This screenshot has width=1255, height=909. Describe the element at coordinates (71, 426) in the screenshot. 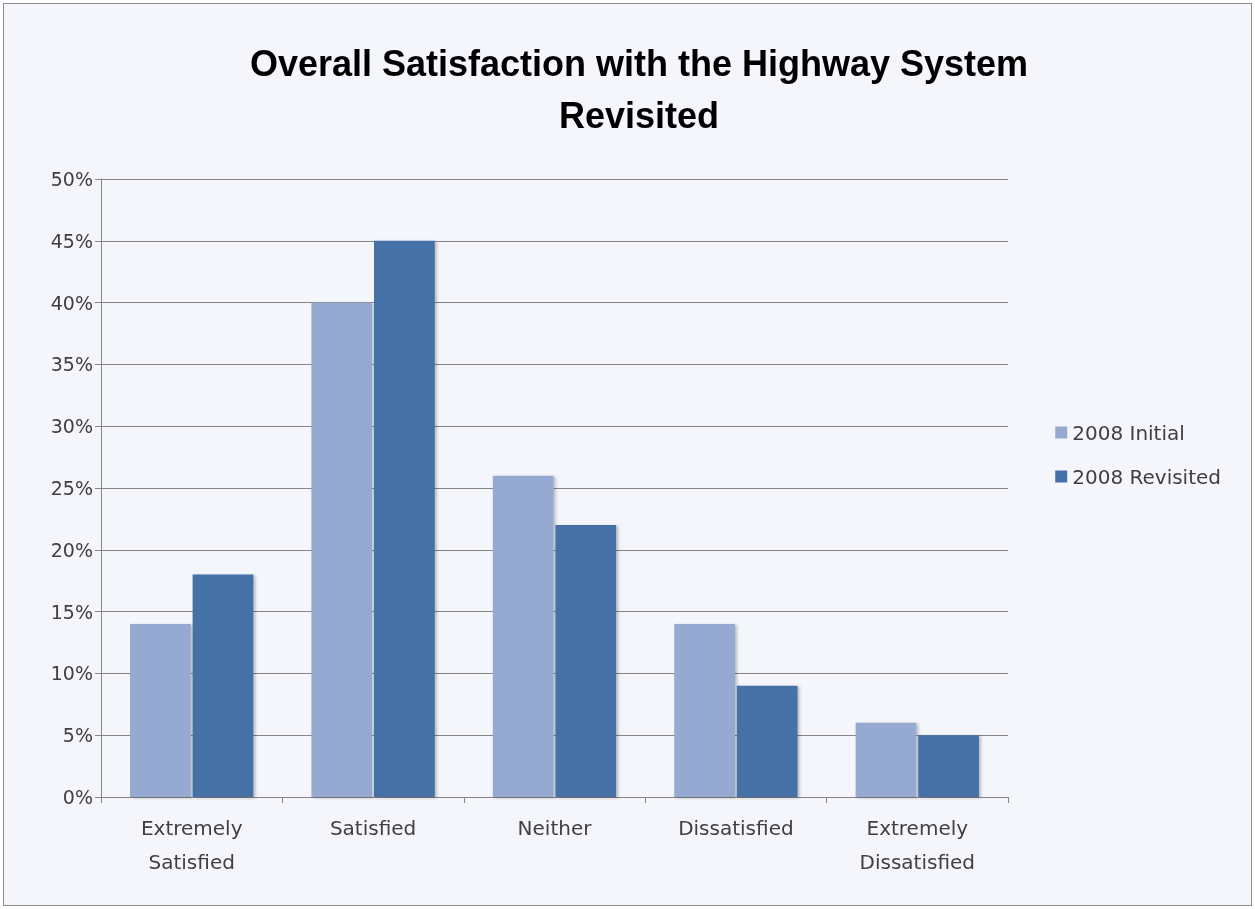

I see `y-tick-label: 30%` at that location.